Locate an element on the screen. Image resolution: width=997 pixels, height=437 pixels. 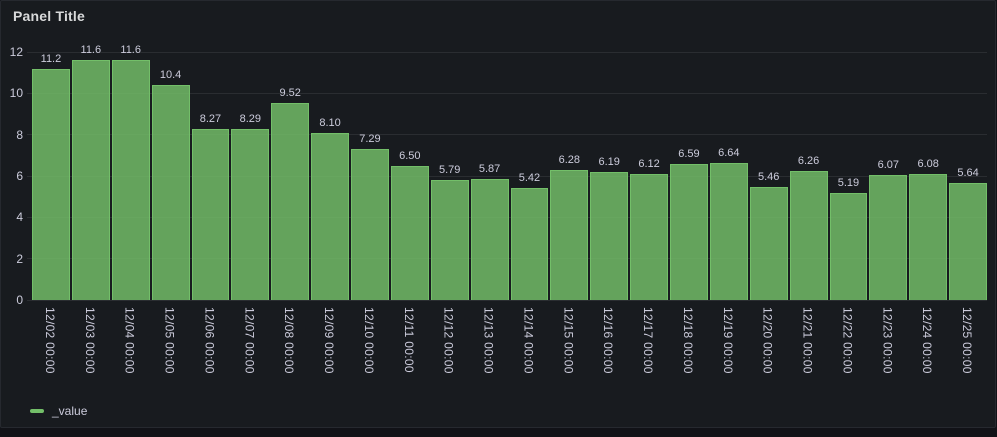
x-axis-label: 12/07 00:00 is located at coordinates (249, 340).